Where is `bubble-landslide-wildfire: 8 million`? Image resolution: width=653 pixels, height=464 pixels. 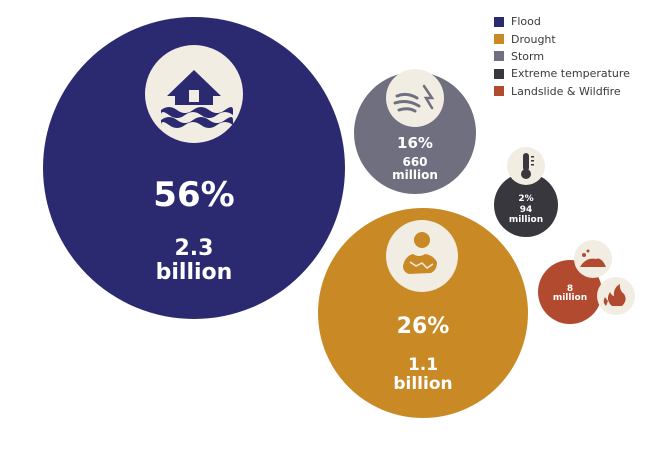 bubble-landslide-wildfire: 8 million is located at coordinates (586, 282).